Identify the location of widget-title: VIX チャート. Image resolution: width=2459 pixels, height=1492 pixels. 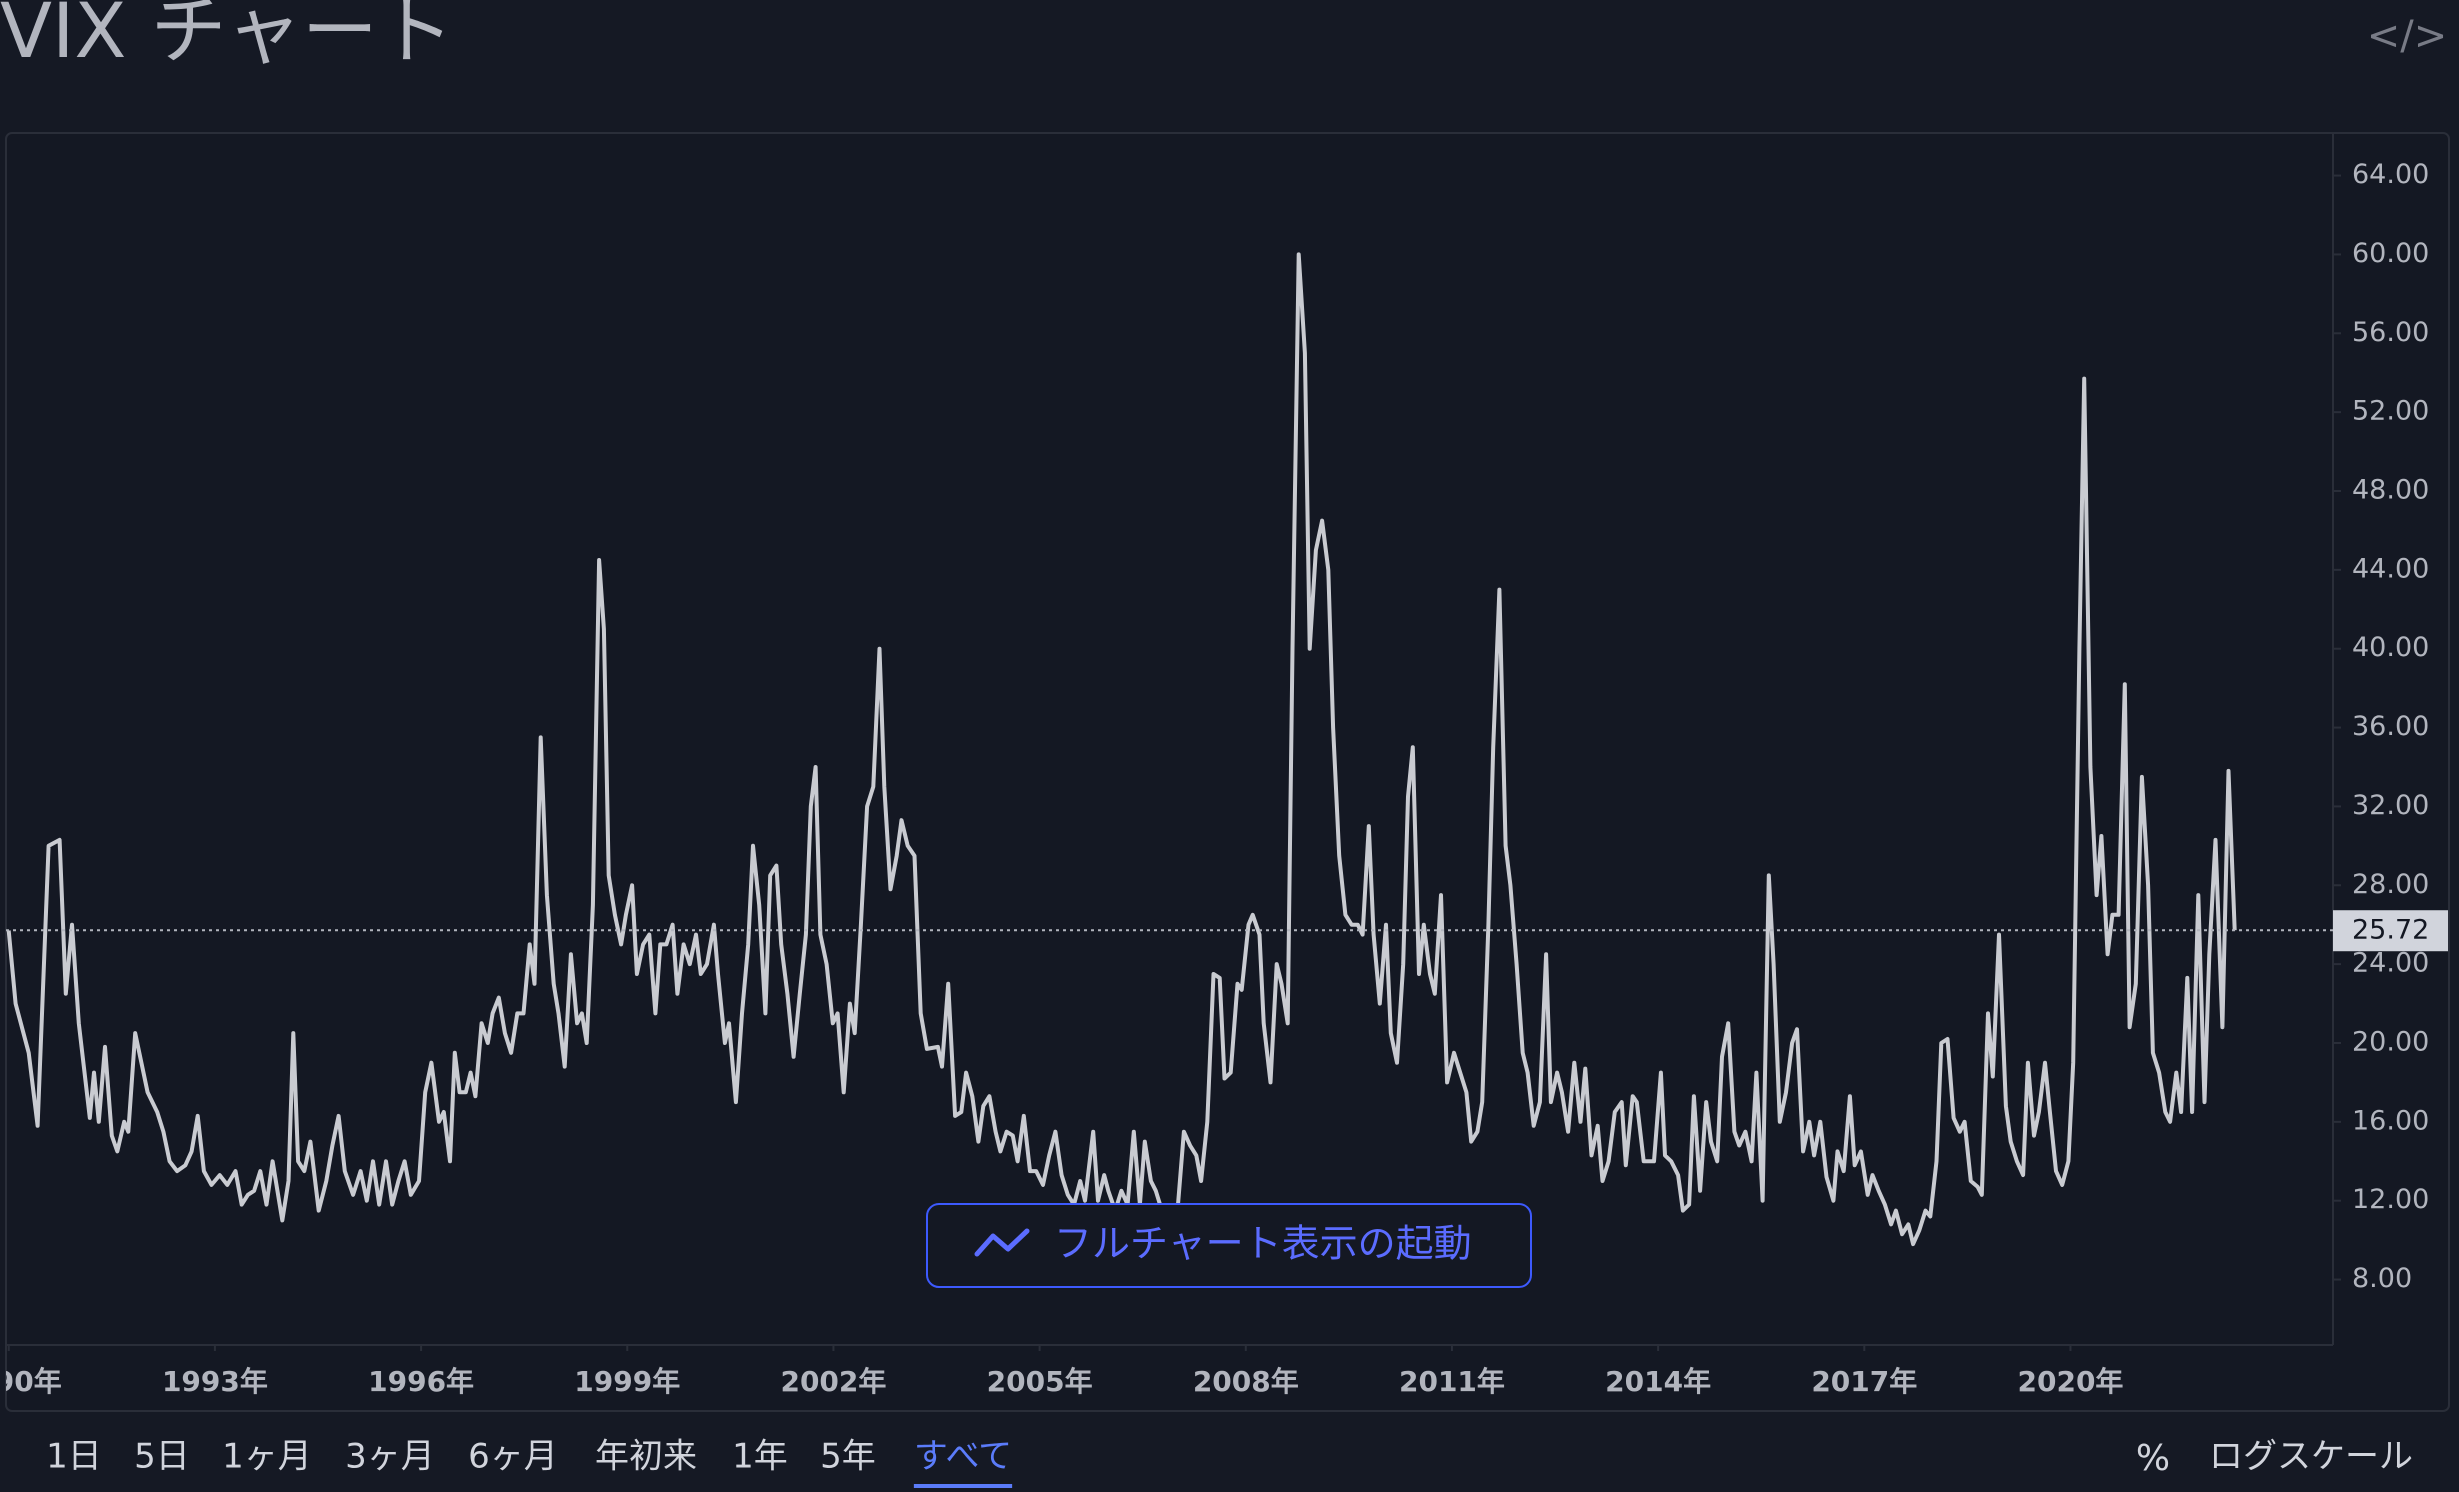
(227, 37).